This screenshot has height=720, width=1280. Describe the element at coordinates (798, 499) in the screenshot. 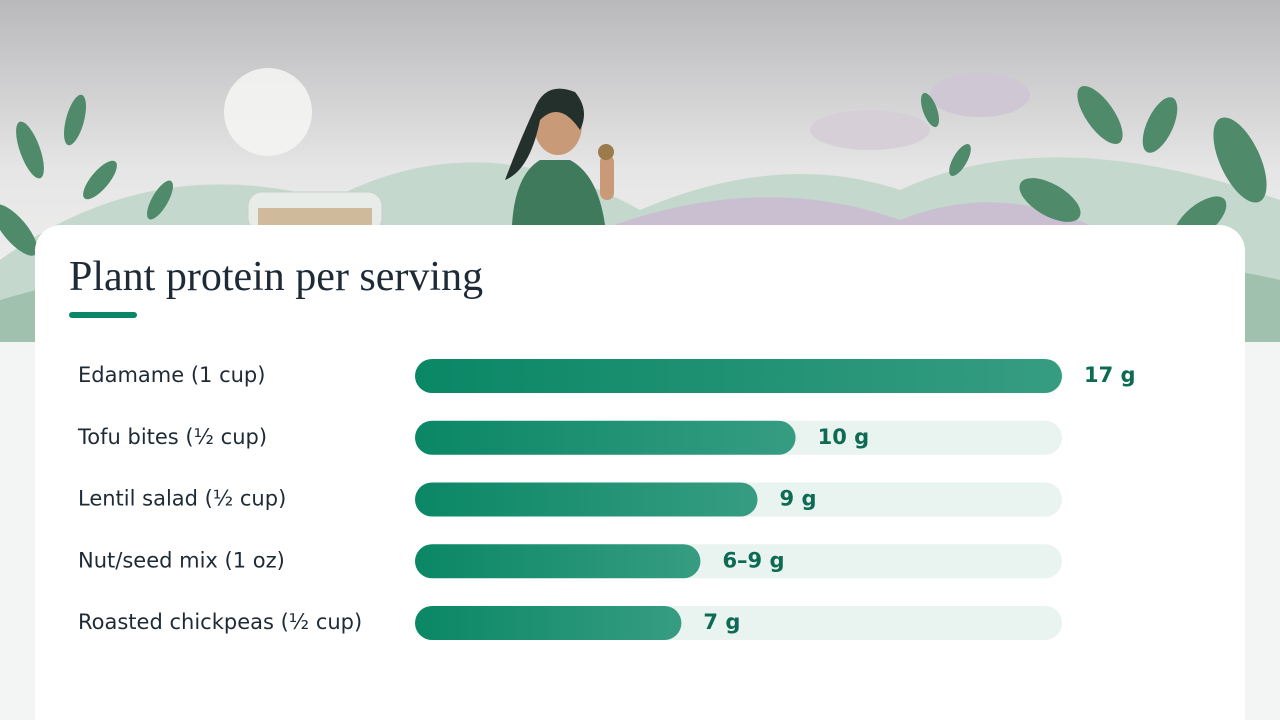

I see `value-label: 9 g` at that location.